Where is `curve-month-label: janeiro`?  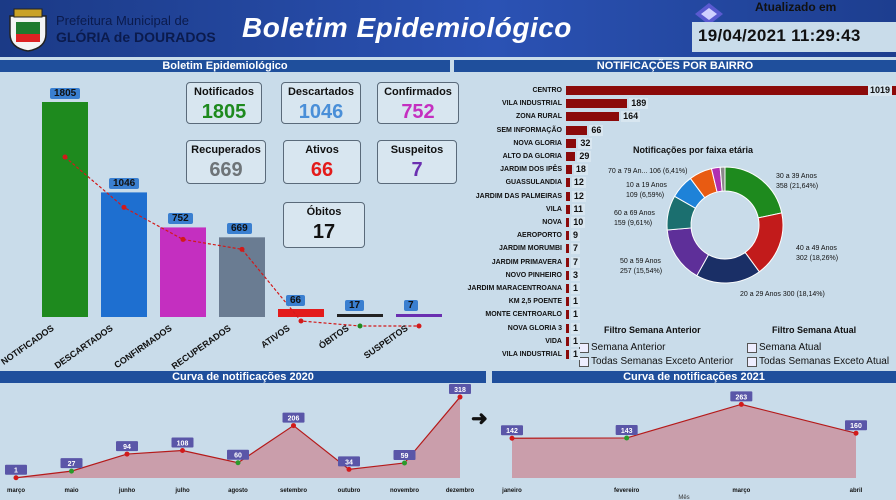
curve-month-label: janeiro is located at coordinates (511, 491).